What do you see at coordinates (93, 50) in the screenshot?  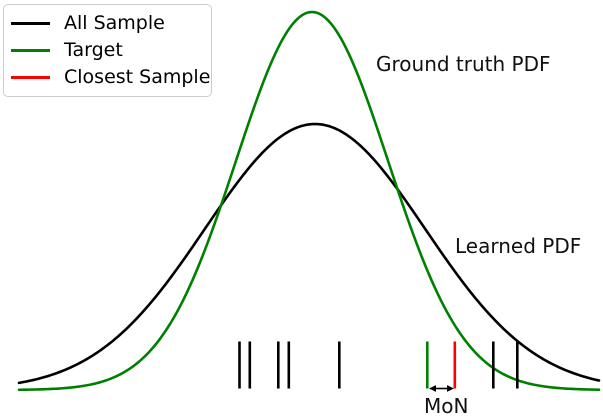 I see `legend-label-target: Target` at bounding box center [93, 50].